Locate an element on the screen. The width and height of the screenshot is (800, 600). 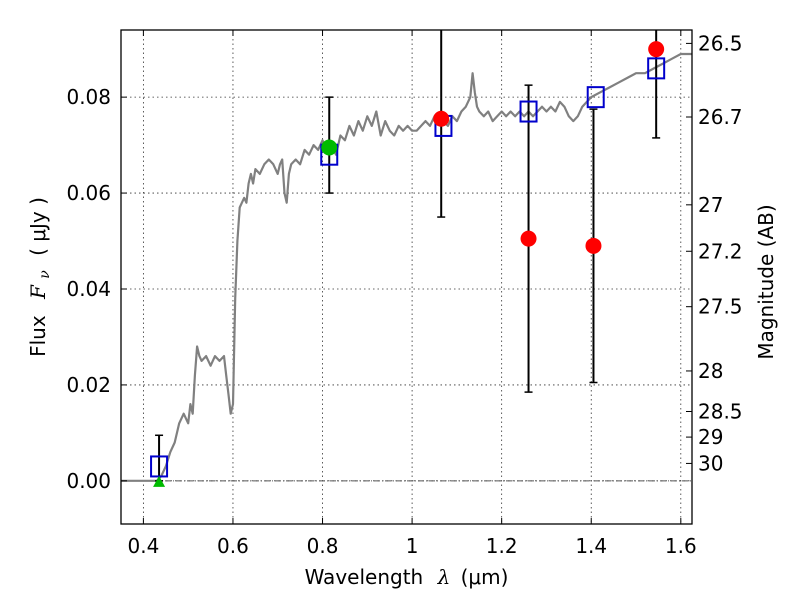
magnitude-tick-label: 26.7 is located at coordinates (720, 117).